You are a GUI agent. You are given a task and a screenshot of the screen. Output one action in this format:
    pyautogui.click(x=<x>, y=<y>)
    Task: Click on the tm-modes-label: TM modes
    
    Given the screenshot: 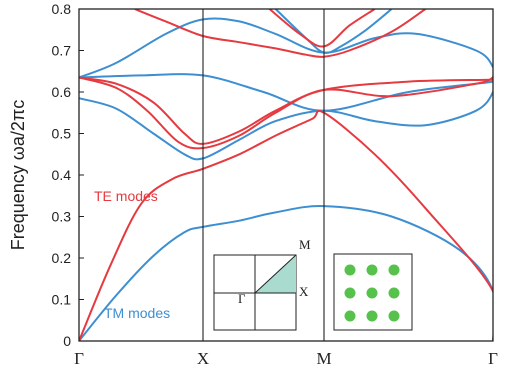 What is the action you would take?
    pyautogui.click(x=137, y=313)
    